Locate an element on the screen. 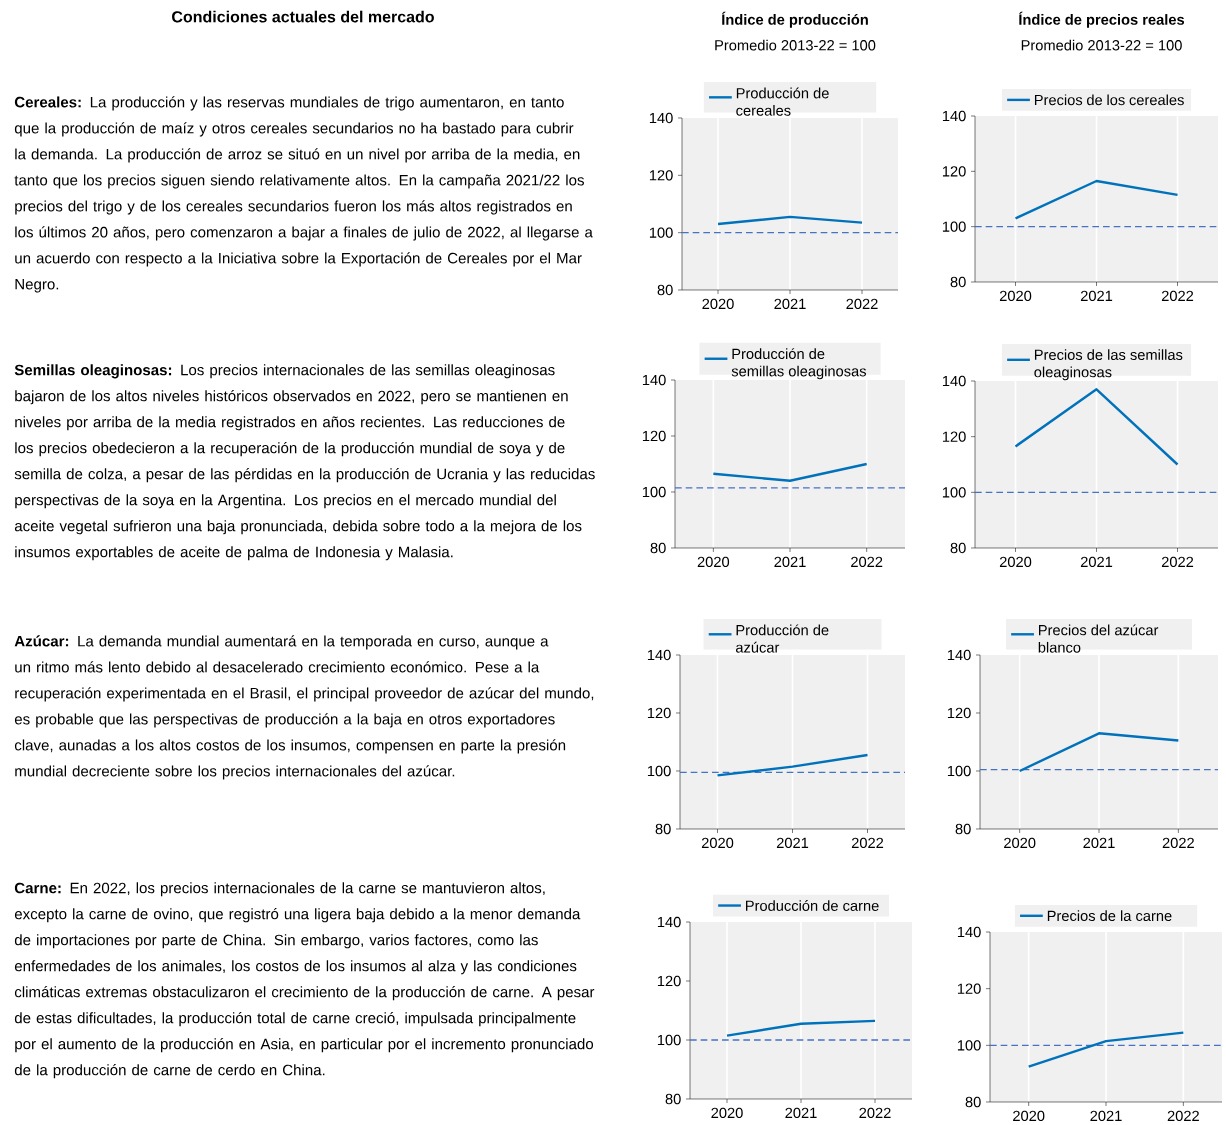  legend-label: Precios de las semillas oleaginosas is located at coordinates (1108, 365).